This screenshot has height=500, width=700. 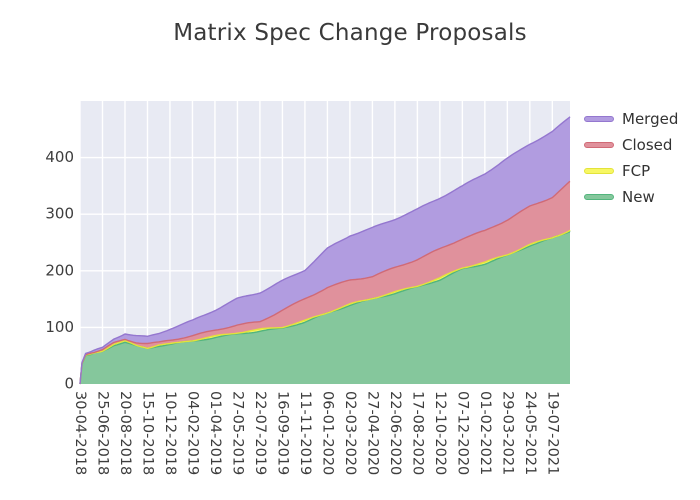 I want to click on legend-label: Merged, so click(x=650, y=119).